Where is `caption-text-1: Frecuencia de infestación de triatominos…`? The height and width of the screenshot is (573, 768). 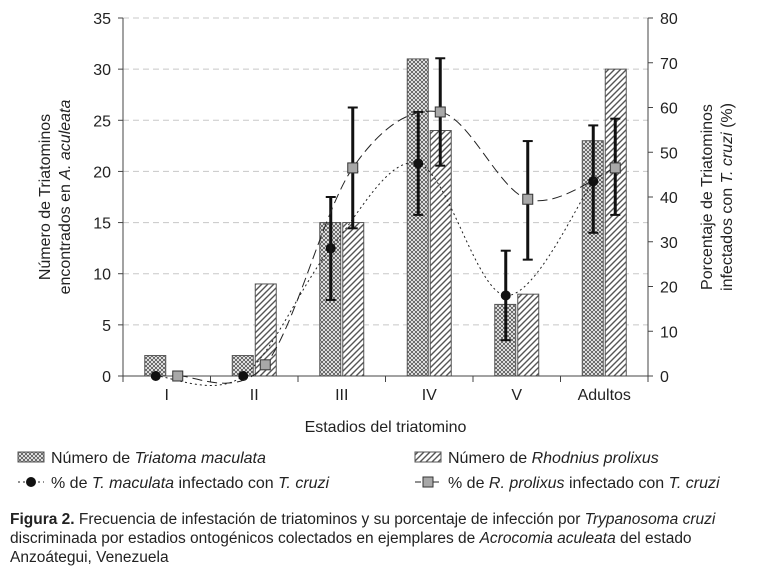
caption-text-1: Frecuencia de infestación de triatominos… is located at coordinates (329, 519).